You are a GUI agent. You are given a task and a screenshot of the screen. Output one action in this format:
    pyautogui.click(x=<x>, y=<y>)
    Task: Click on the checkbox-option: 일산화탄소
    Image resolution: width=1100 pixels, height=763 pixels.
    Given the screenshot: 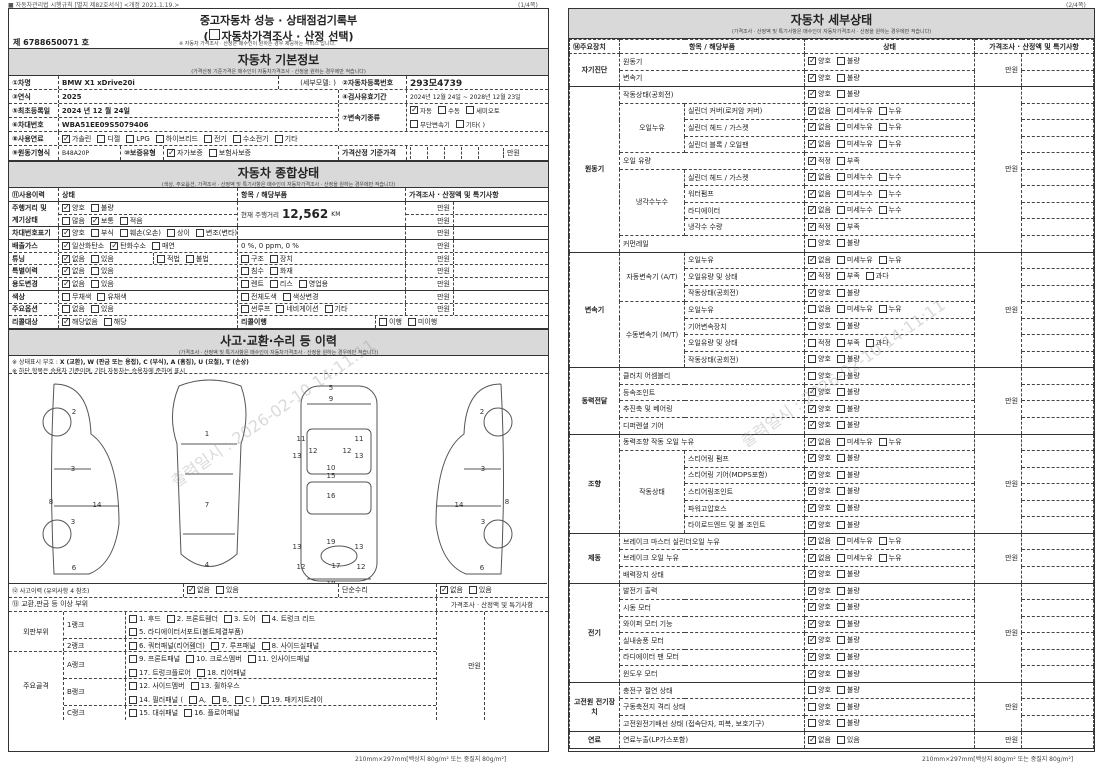 What is the action you would take?
    pyautogui.click(x=83, y=246)
    